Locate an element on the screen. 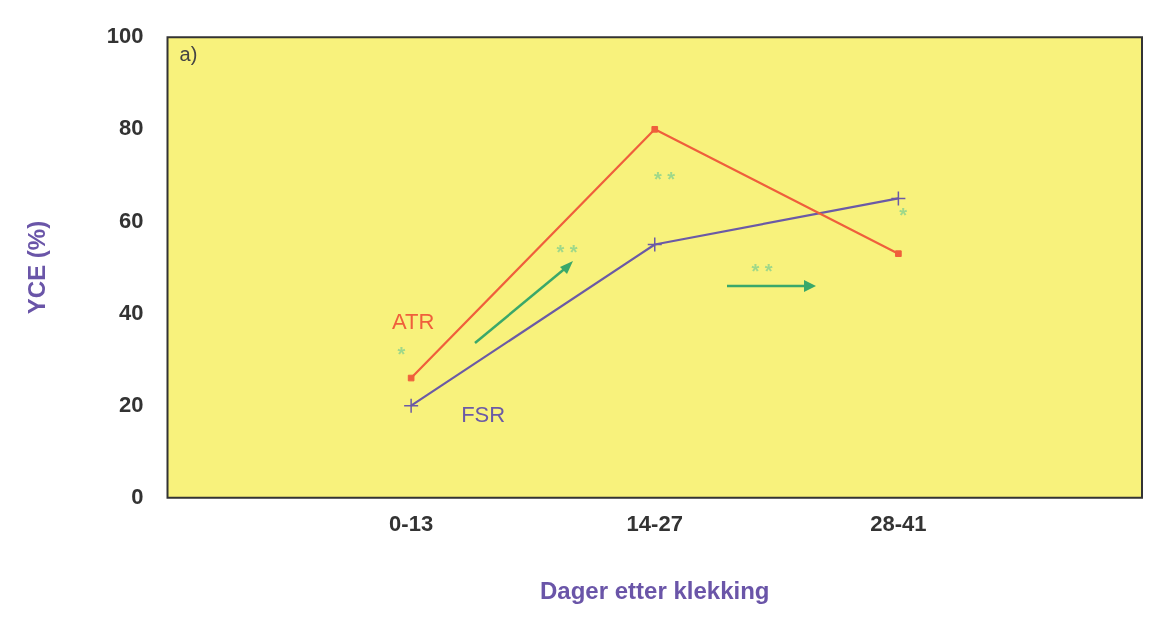 Image resolution: width=1176 pixels, height=619 pixels. annotation: a) is located at coordinates (188, 53).